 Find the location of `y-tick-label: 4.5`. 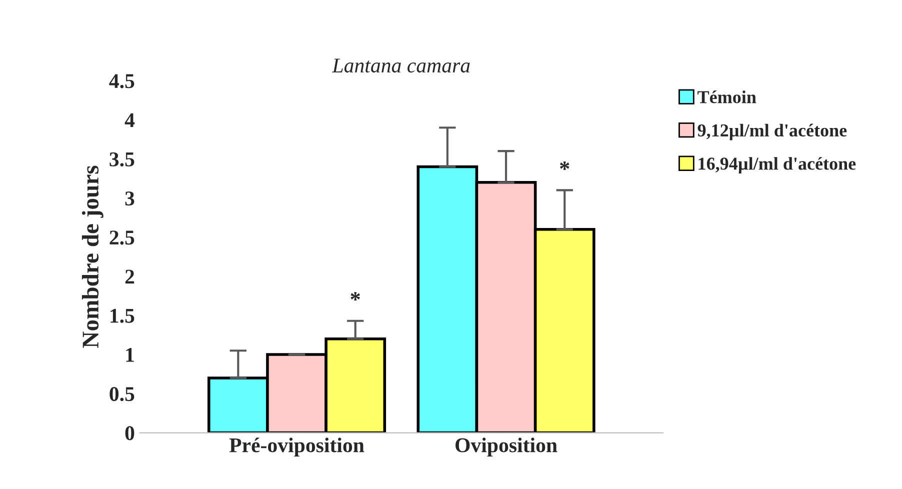

y-tick-label: 4.5 is located at coordinates (121, 81).